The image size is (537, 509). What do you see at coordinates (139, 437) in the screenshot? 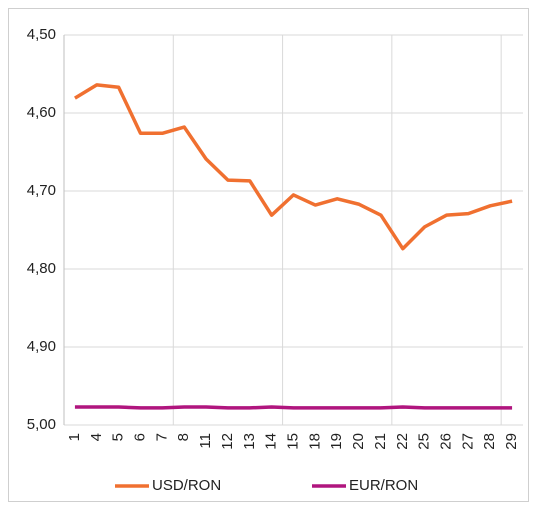
I see `x-tick-label: 6` at bounding box center [139, 437].